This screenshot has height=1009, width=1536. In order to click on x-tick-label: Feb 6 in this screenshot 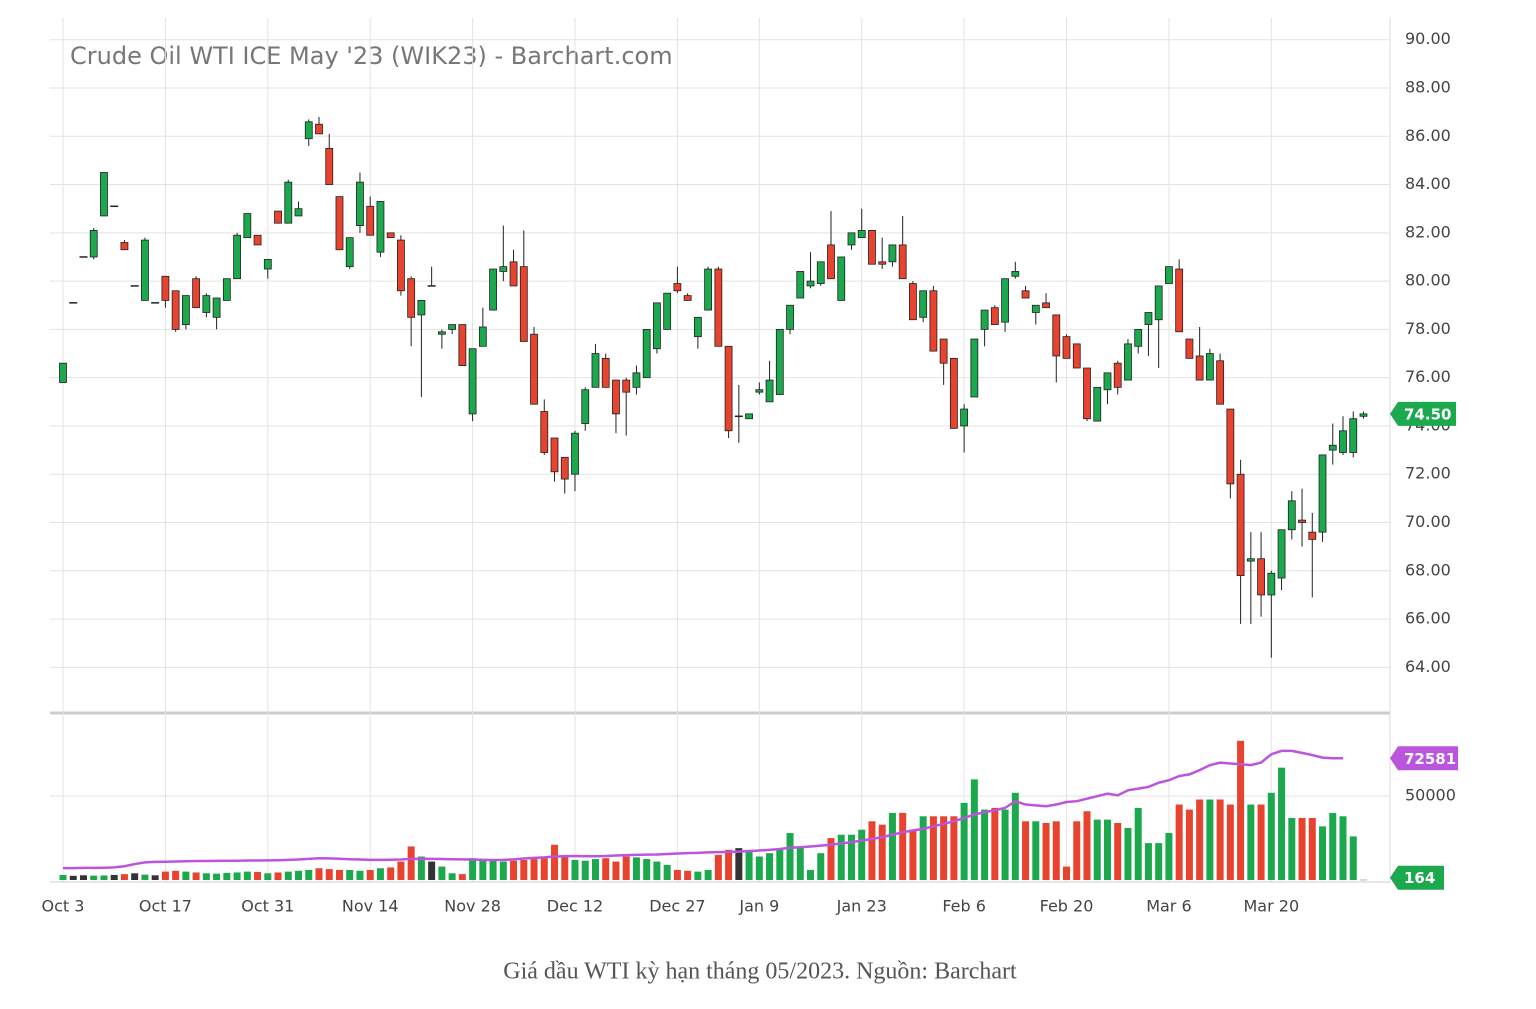, I will do `click(964, 906)`.